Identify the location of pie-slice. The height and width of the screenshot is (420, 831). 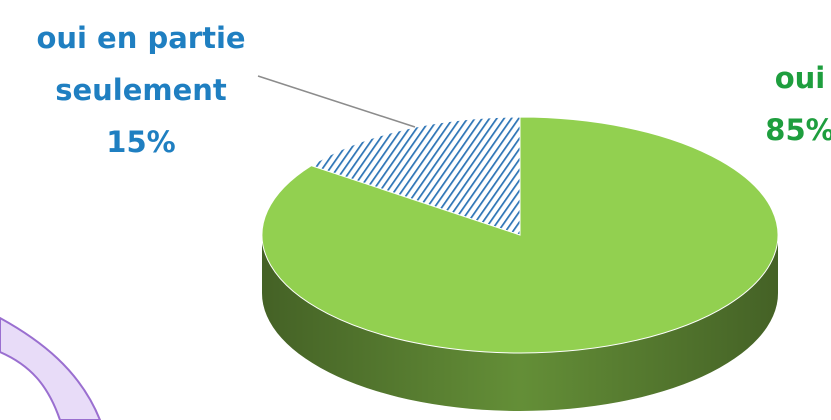
(415, 176).